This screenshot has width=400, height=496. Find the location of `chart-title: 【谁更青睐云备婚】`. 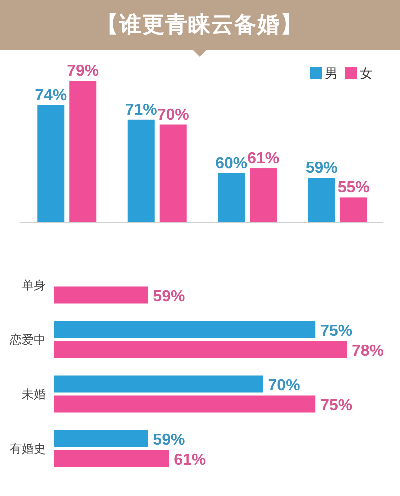

chart-title: 【谁更青睐云备婚】 is located at coordinates (200, 25).